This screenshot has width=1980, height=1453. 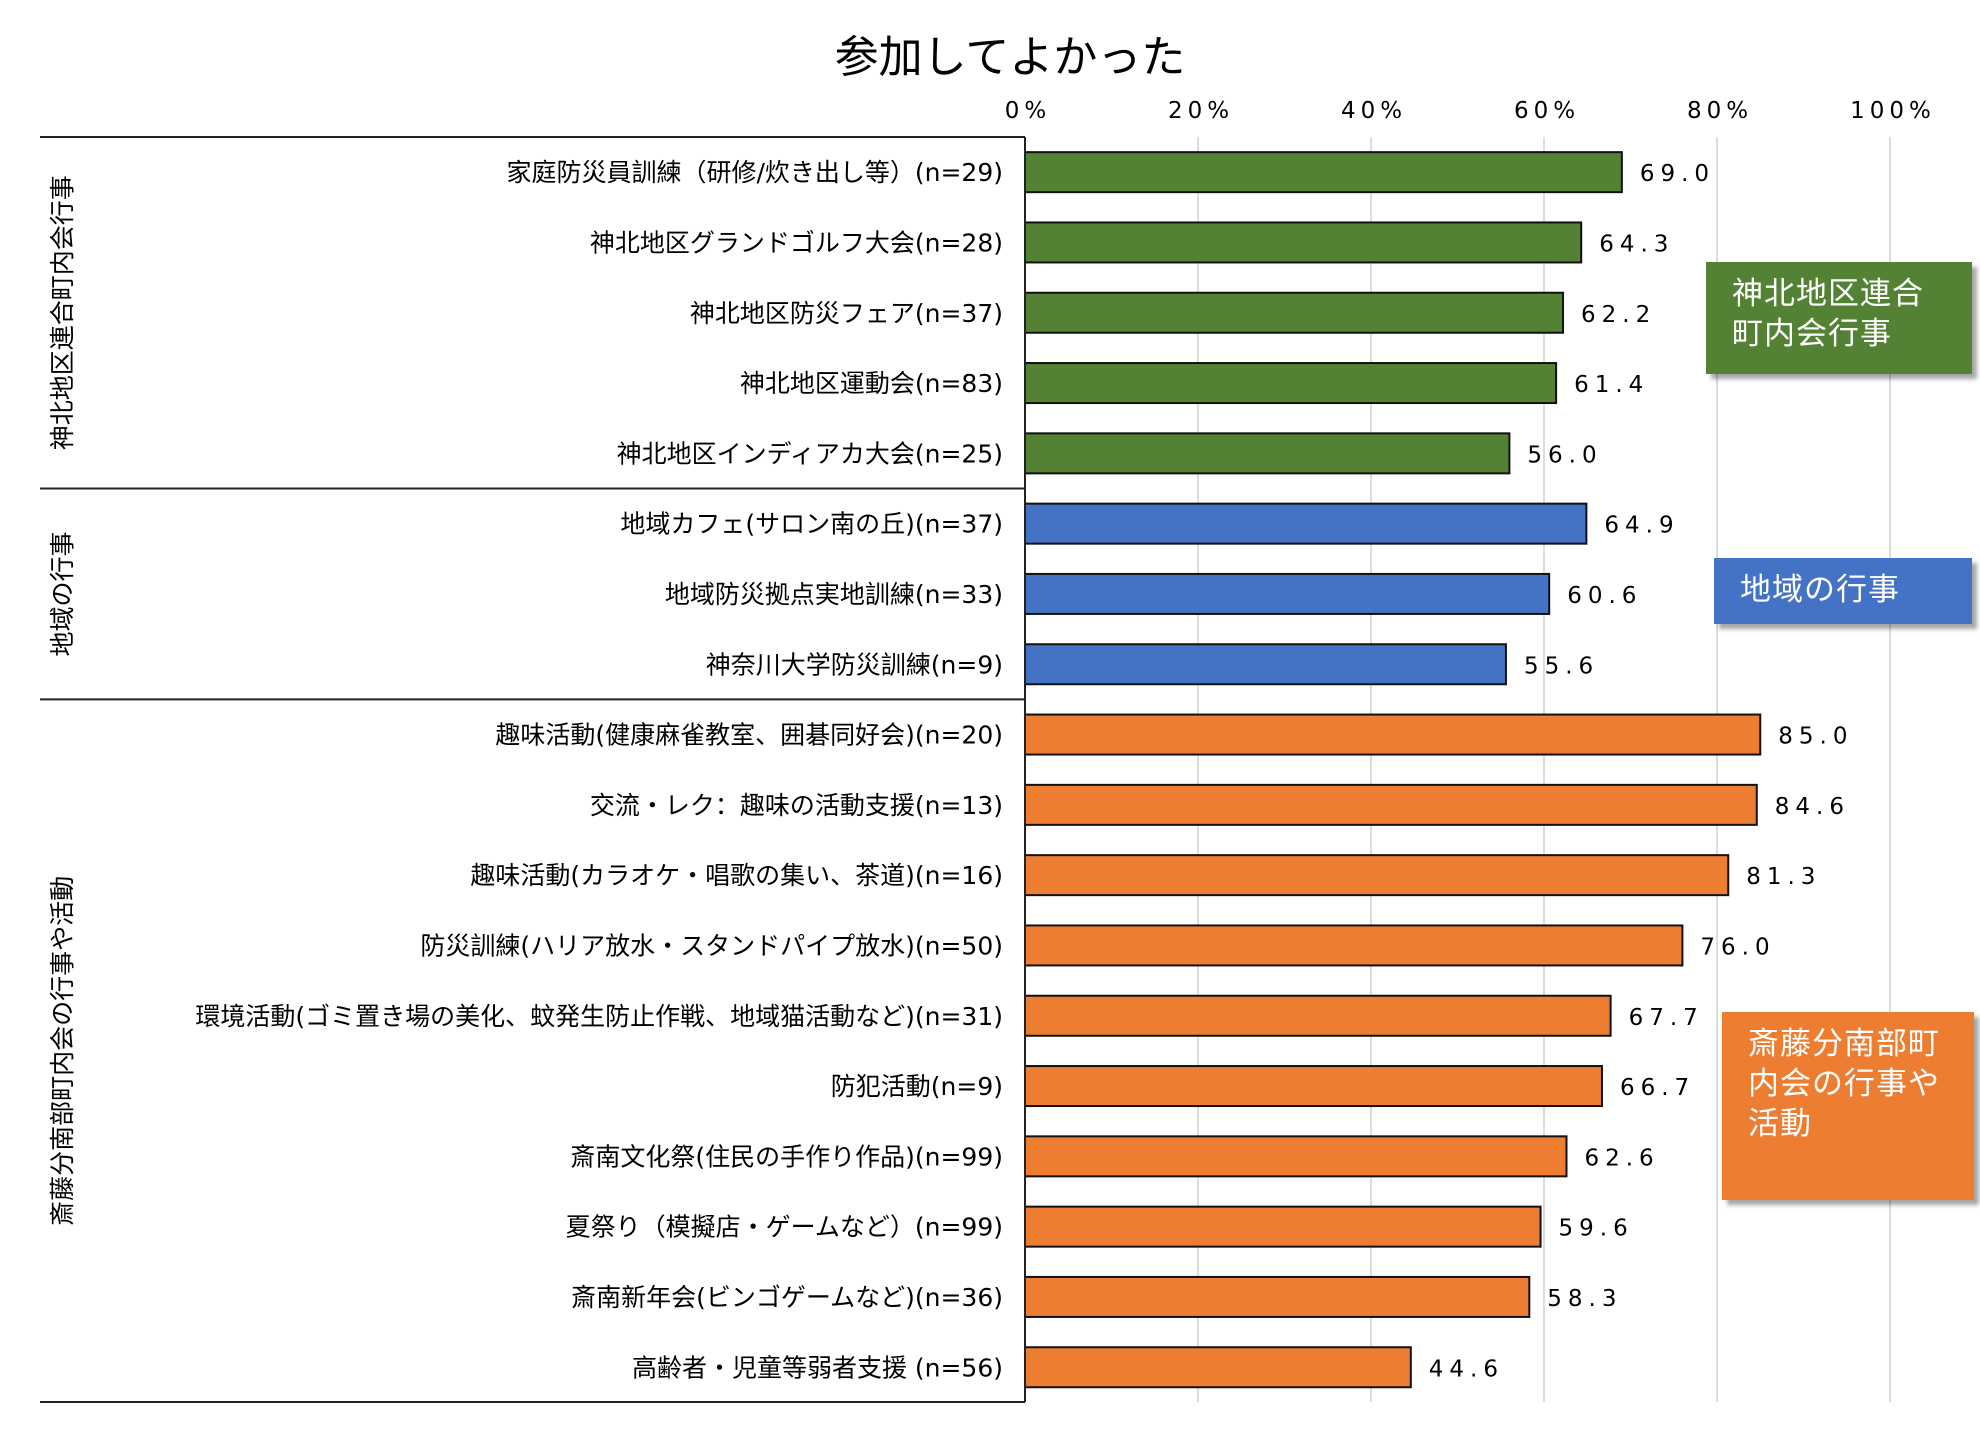 What do you see at coordinates (1621, 1158) in the screenshot?
I see `value-label: 62.6` at bounding box center [1621, 1158].